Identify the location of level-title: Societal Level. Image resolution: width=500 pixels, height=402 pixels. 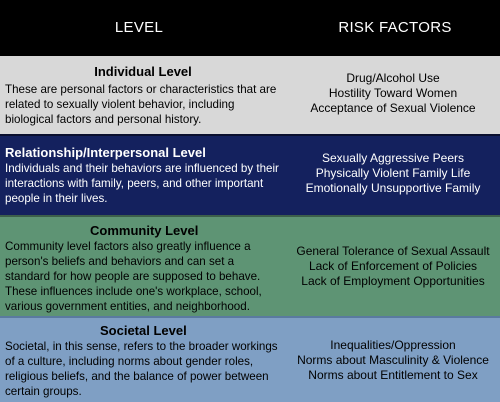
(143, 330).